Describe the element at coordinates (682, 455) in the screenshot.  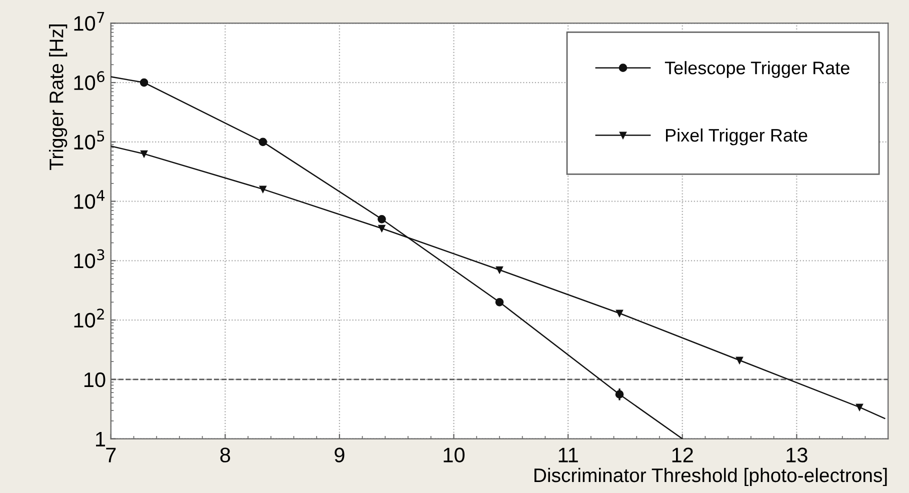
I see `x-tick-label: 12` at that location.